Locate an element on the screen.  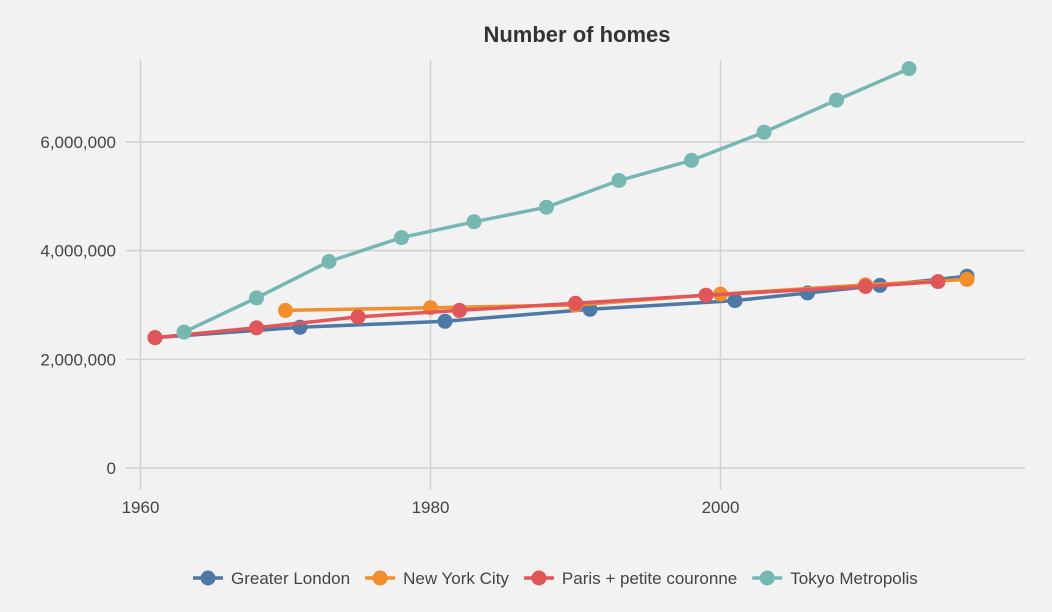
legend-item-greater-london: Greater London is located at coordinates (271, 578).